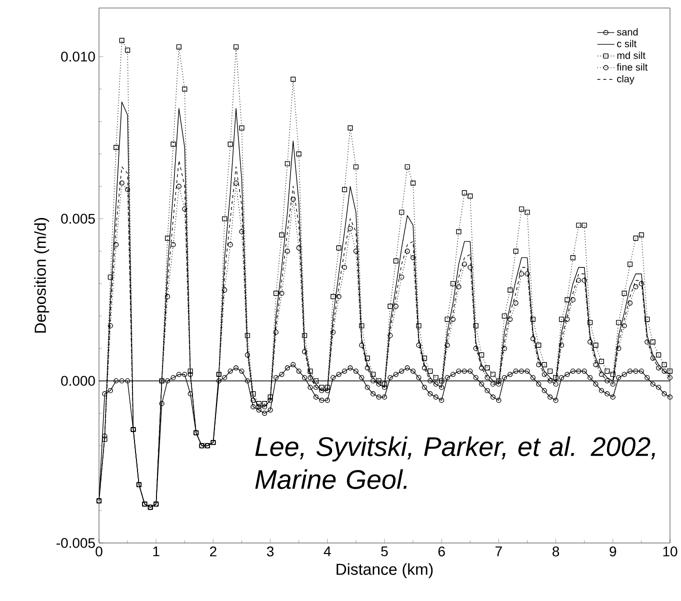  Describe the element at coordinates (78, 219) in the screenshot. I see `y-tick-label: 0.005` at that location.